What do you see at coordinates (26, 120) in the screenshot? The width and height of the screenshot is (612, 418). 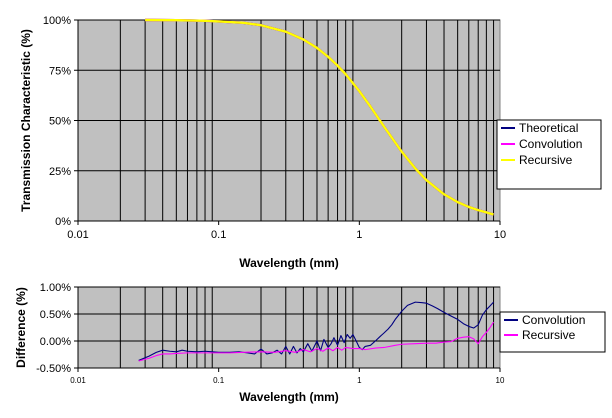 I see `y-axis-title: Transmission Characteristic (%)` at bounding box center [26, 120].